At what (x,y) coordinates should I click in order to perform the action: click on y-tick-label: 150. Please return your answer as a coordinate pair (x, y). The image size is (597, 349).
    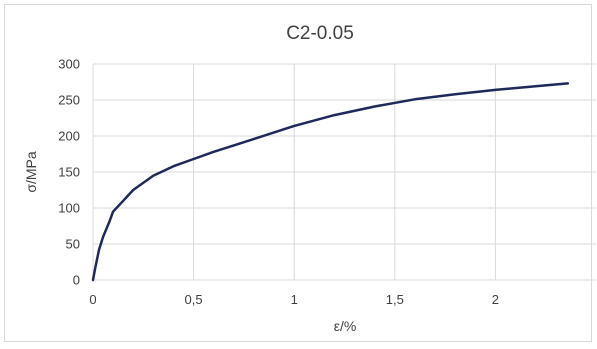
    Looking at the image, I should click on (69, 172).